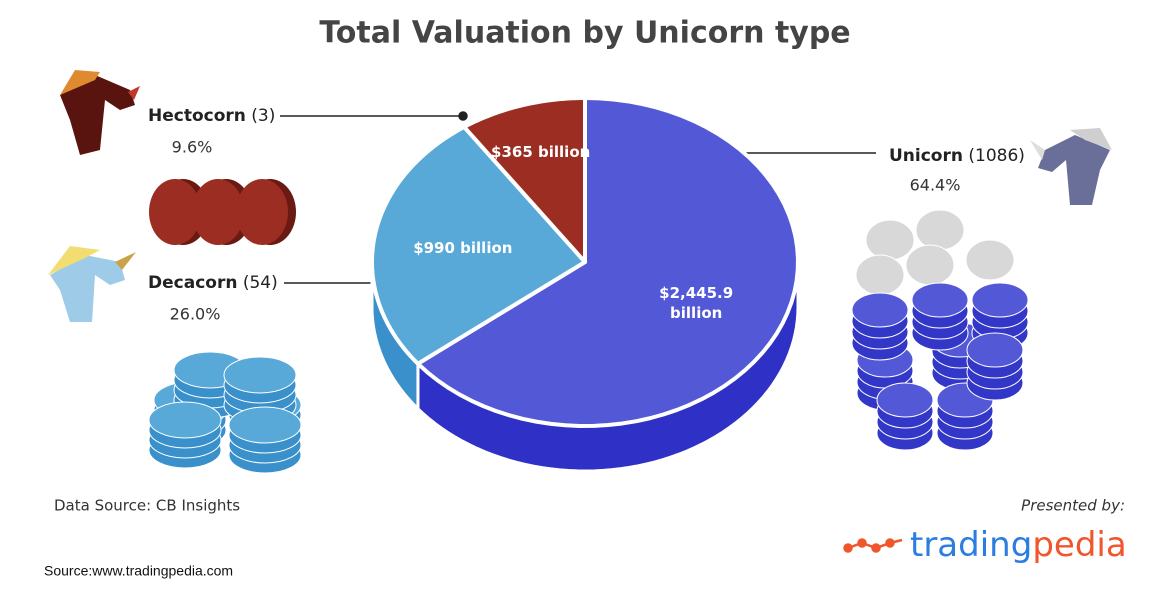 The height and width of the screenshot is (602, 1170). Describe the element at coordinates (192, 283) in the screenshot. I see `category-name: Decacorn` at that location.